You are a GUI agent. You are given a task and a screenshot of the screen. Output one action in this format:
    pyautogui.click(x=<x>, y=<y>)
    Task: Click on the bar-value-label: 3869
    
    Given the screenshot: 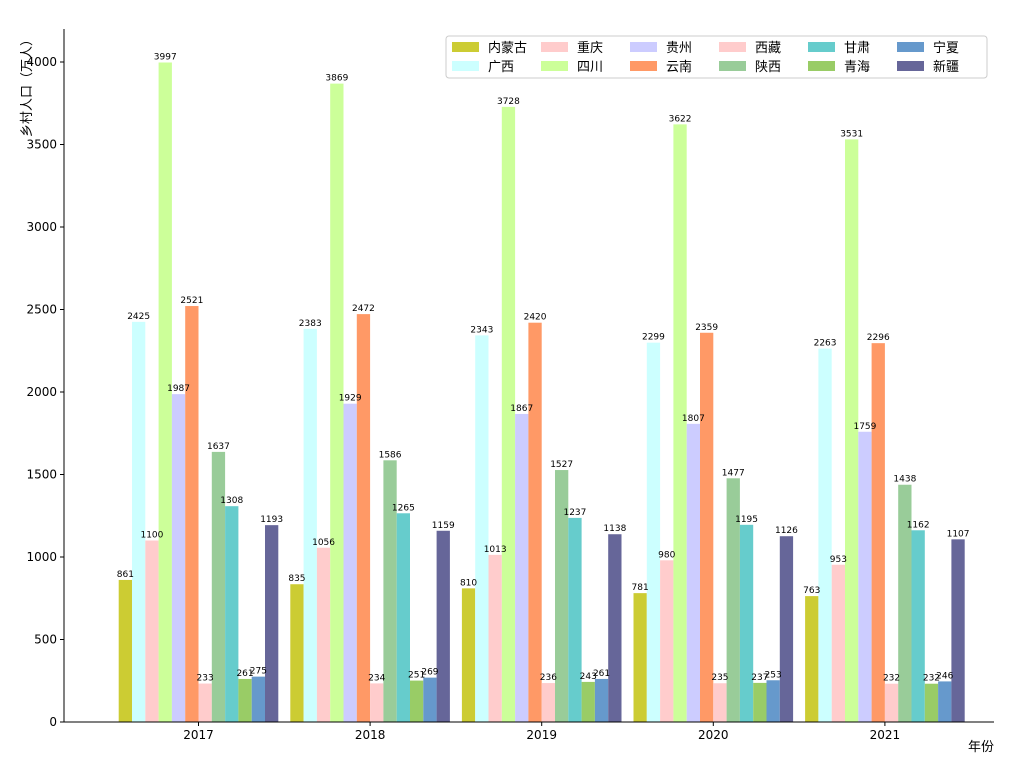 What is the action you would take?
    pyautogui.click(x=336, y=79)
    